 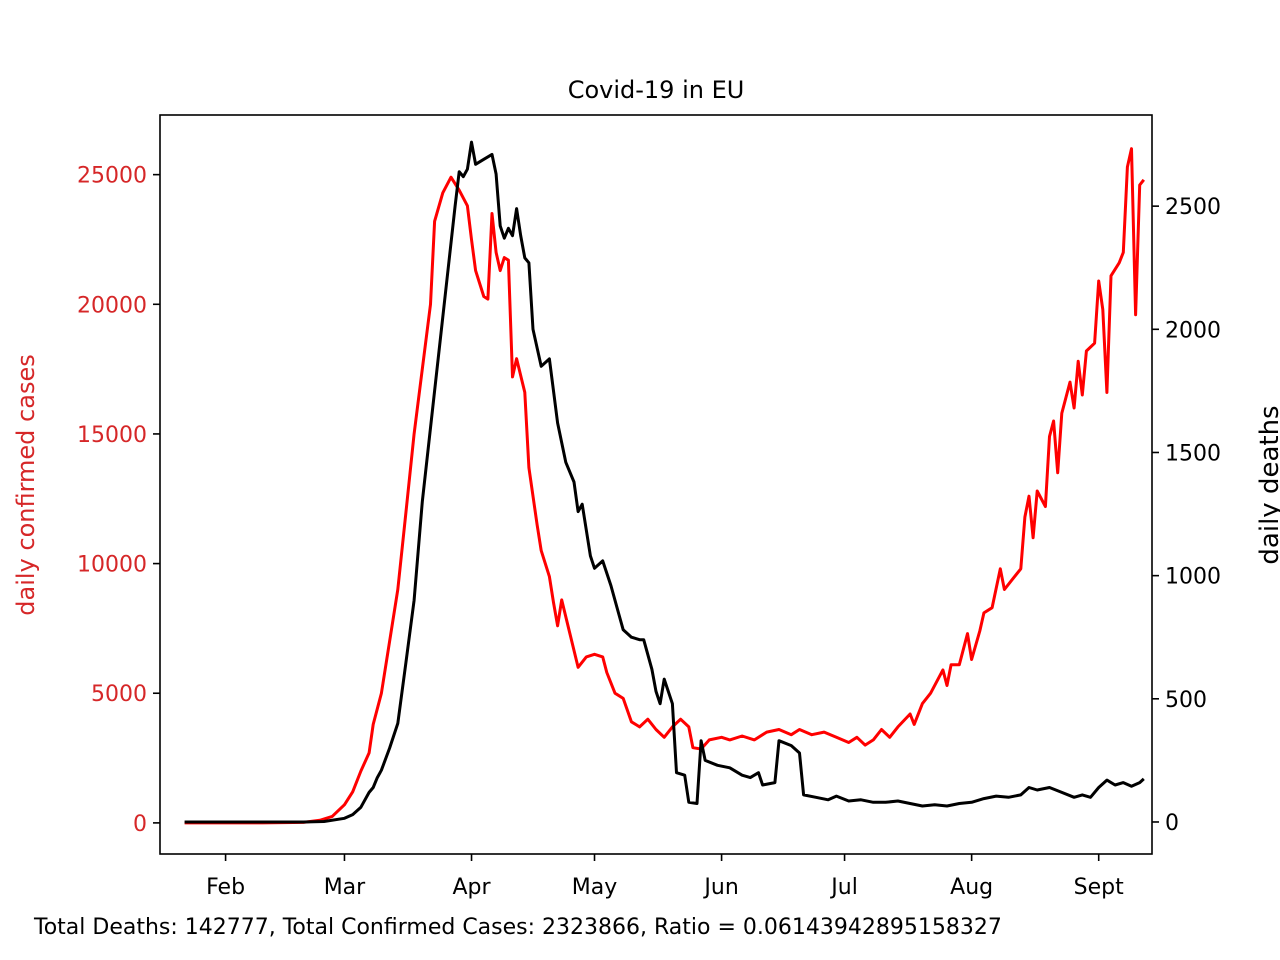 I want to click on right-tick-label: 1500, so click(x=1193, y=453).